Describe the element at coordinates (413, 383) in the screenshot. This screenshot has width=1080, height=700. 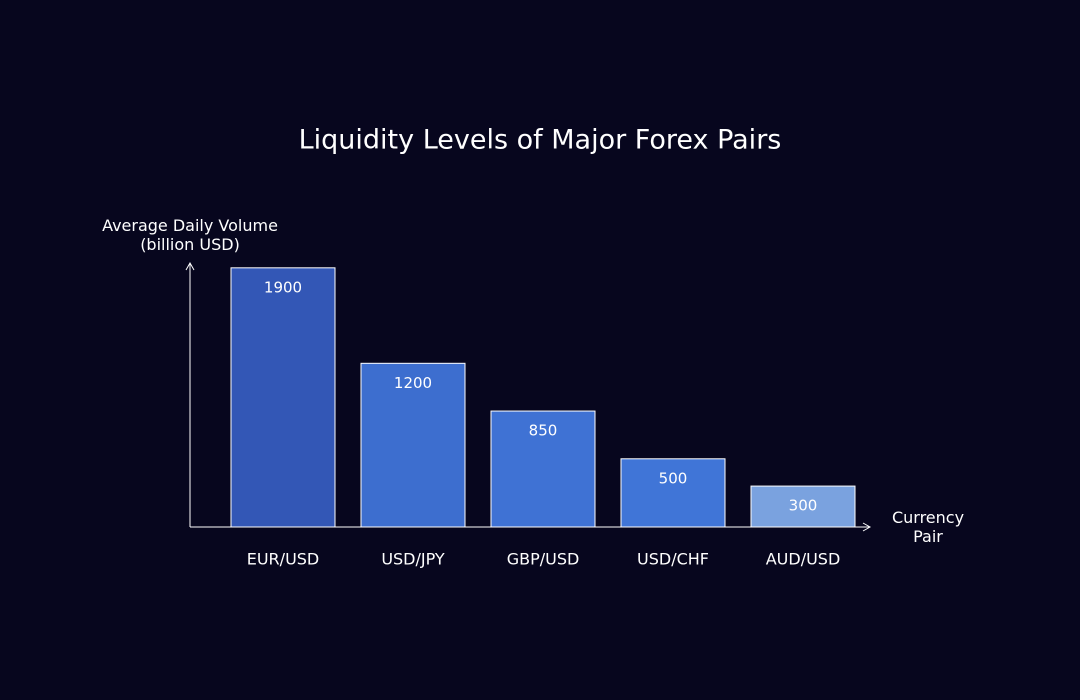
I see `value-label: 1200` at that location.